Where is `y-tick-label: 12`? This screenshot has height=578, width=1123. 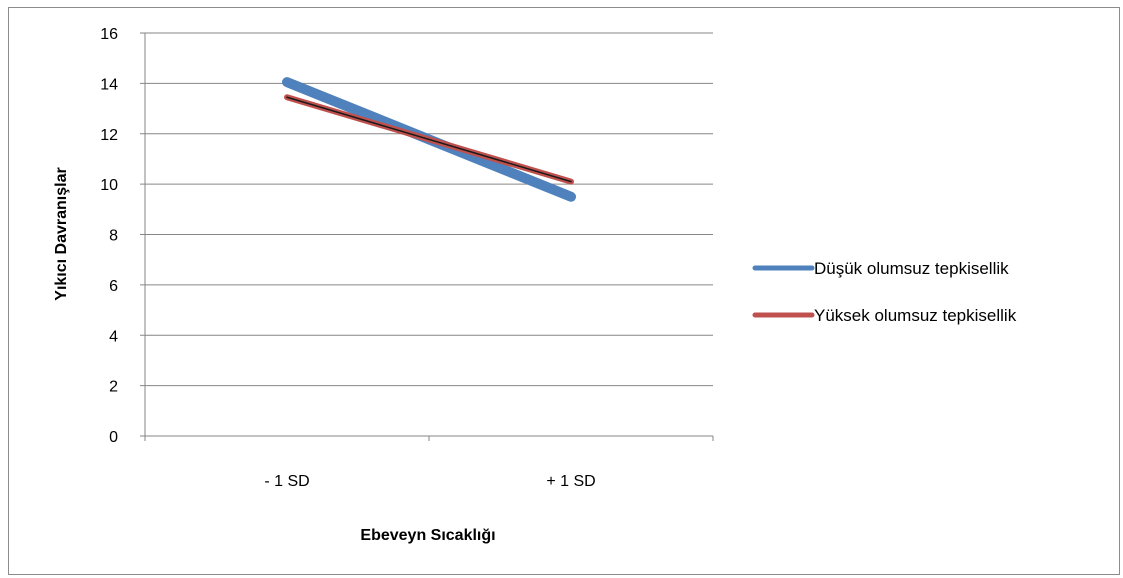
y-tick-label: 12 is located at coordinates (109, 135).